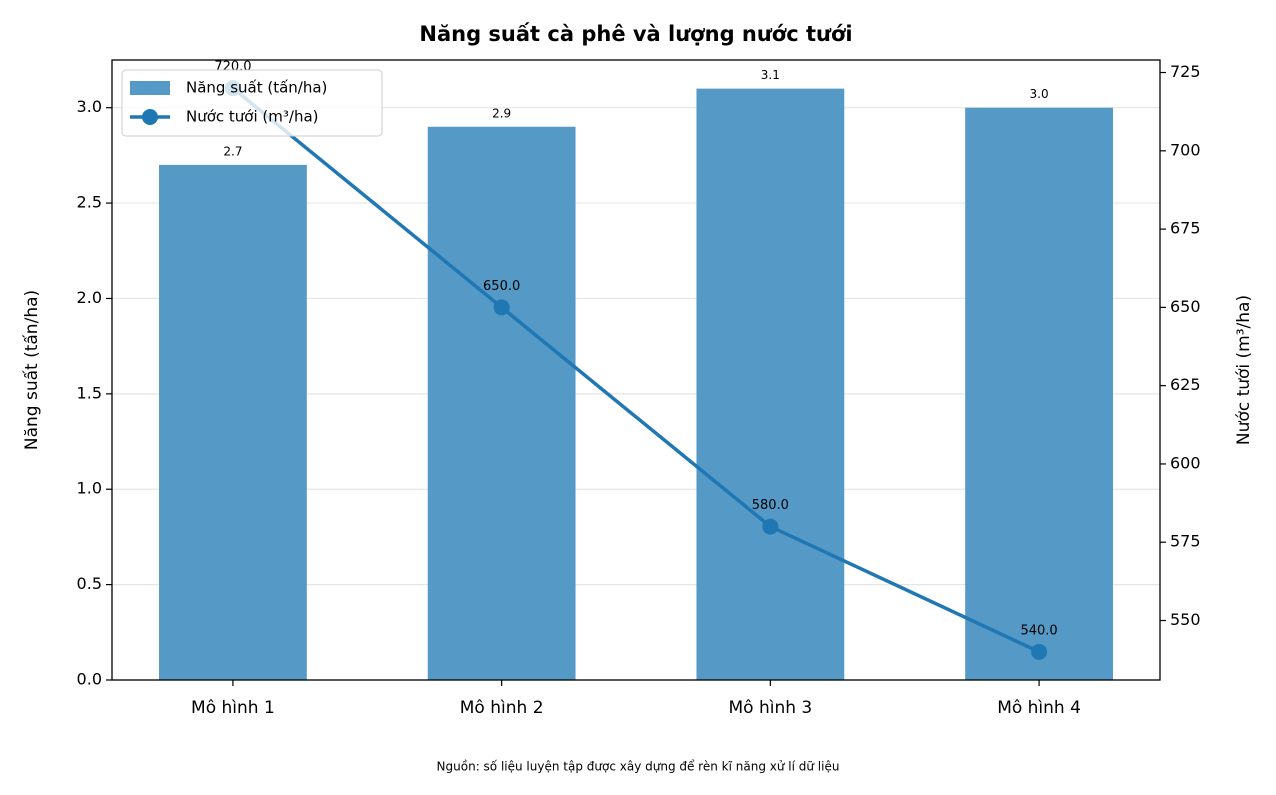  Describe the element at coordinates (635, 34) in the screenshot. I see `chart-title: Năng suất cà phê và lượng nước tưới` at that location.